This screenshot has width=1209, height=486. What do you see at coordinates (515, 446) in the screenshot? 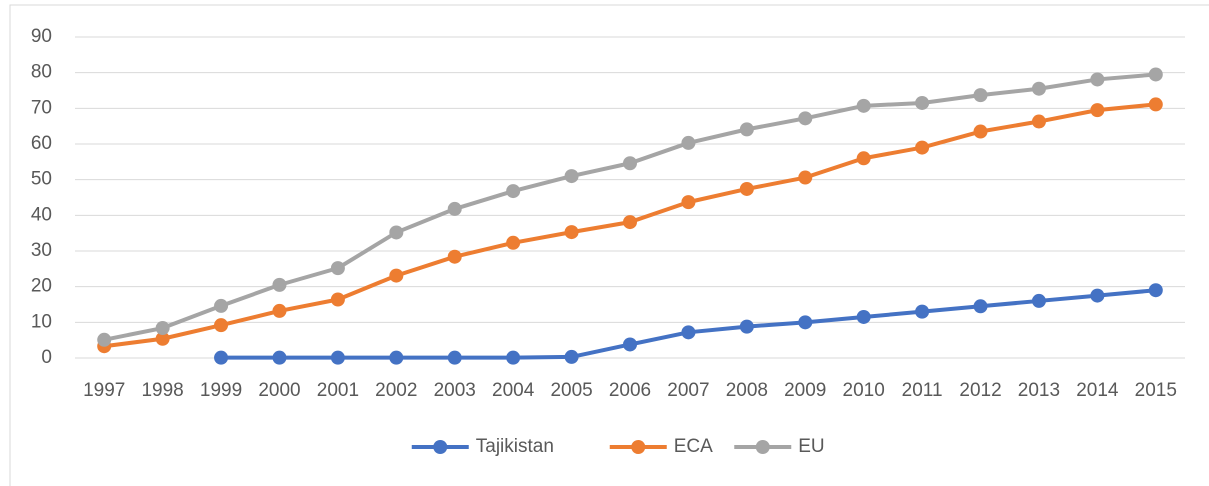
I see `legend-label: Tajikistan` at bounding box center [515, 446].